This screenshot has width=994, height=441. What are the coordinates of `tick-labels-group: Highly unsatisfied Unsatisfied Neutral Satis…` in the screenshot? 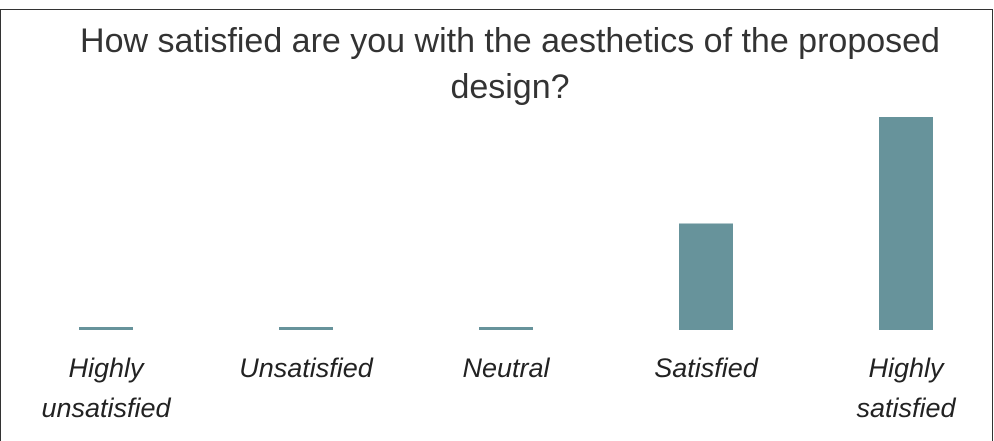 It's located at (498, 388).